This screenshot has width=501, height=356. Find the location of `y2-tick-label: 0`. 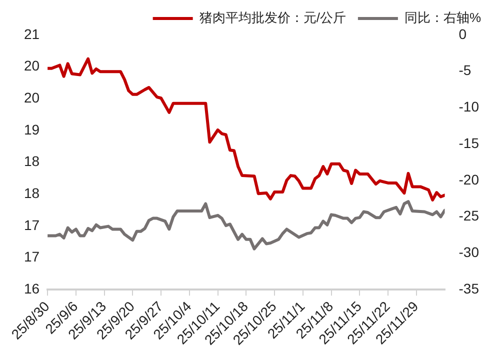

y2-tick-label: 0 is located at coordinates (462, 34).